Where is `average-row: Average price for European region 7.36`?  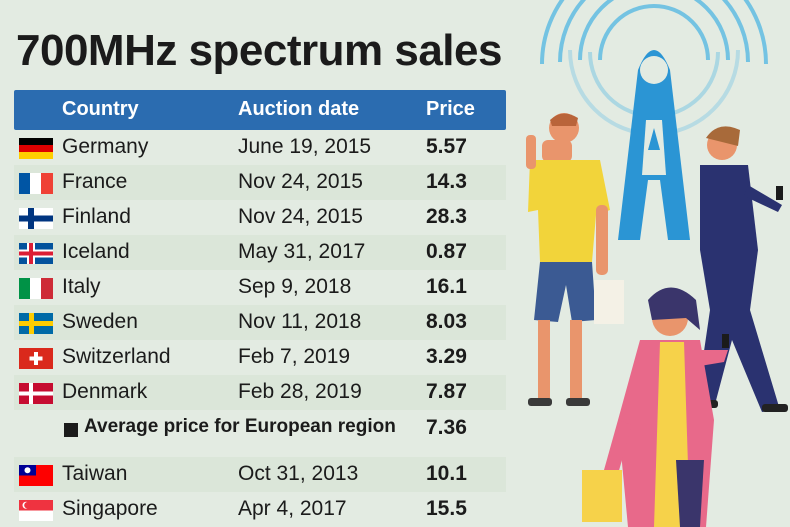
average-row: Average price for European region 7.36 is located at coordinates (260, 428).